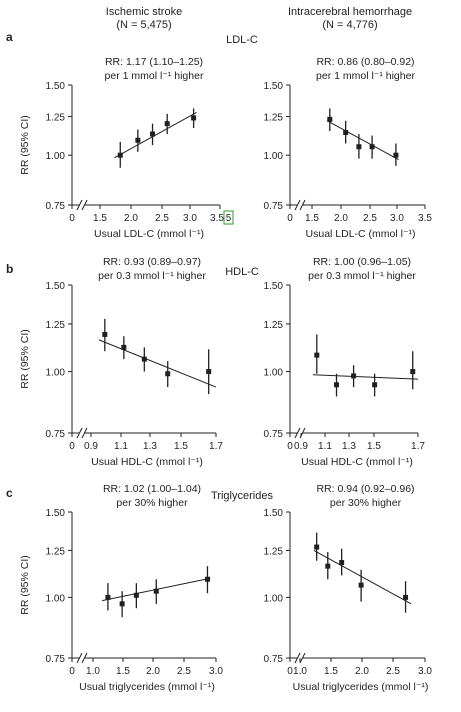 The height and width of the screenshot is (712, 461). Describe the element at coordinates (93, 671) in the screenshot. I see `x-tick-label: 1.0` at that location.